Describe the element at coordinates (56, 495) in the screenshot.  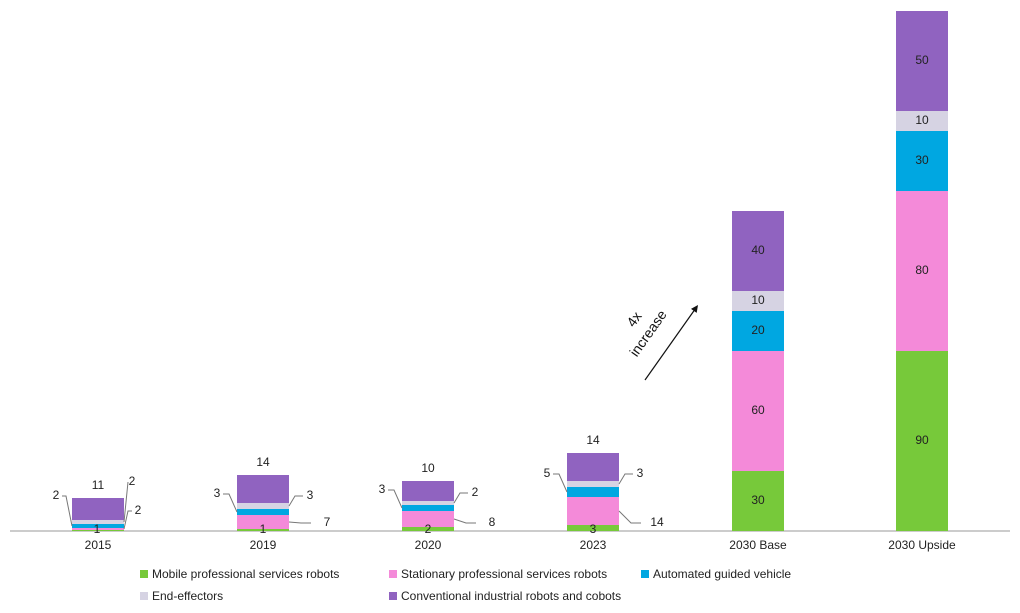
I see `data-label-2015-agv: 2` at that location.